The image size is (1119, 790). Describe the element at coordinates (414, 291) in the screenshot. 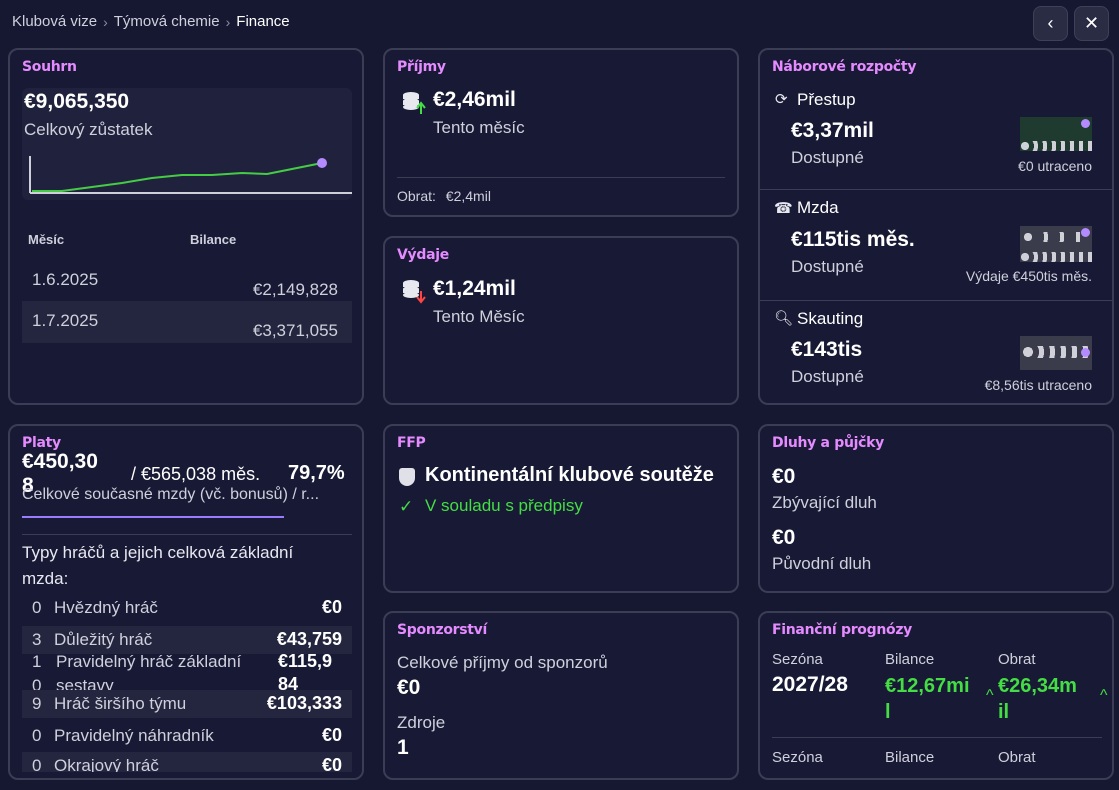

I see `coins-down-icon` at that location.